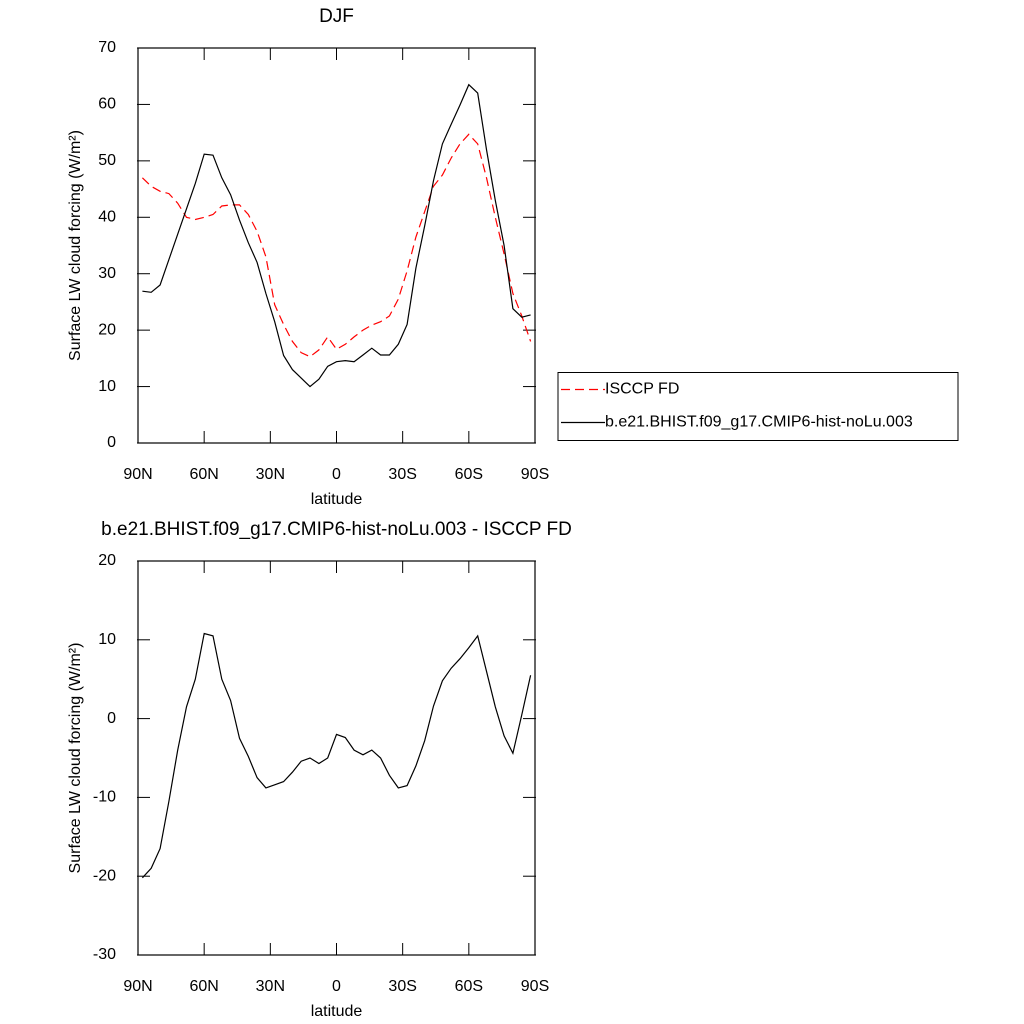 This screenshot has width=1024, height=1024. I want to click on y-tick-label: 30, so click(107, 273).